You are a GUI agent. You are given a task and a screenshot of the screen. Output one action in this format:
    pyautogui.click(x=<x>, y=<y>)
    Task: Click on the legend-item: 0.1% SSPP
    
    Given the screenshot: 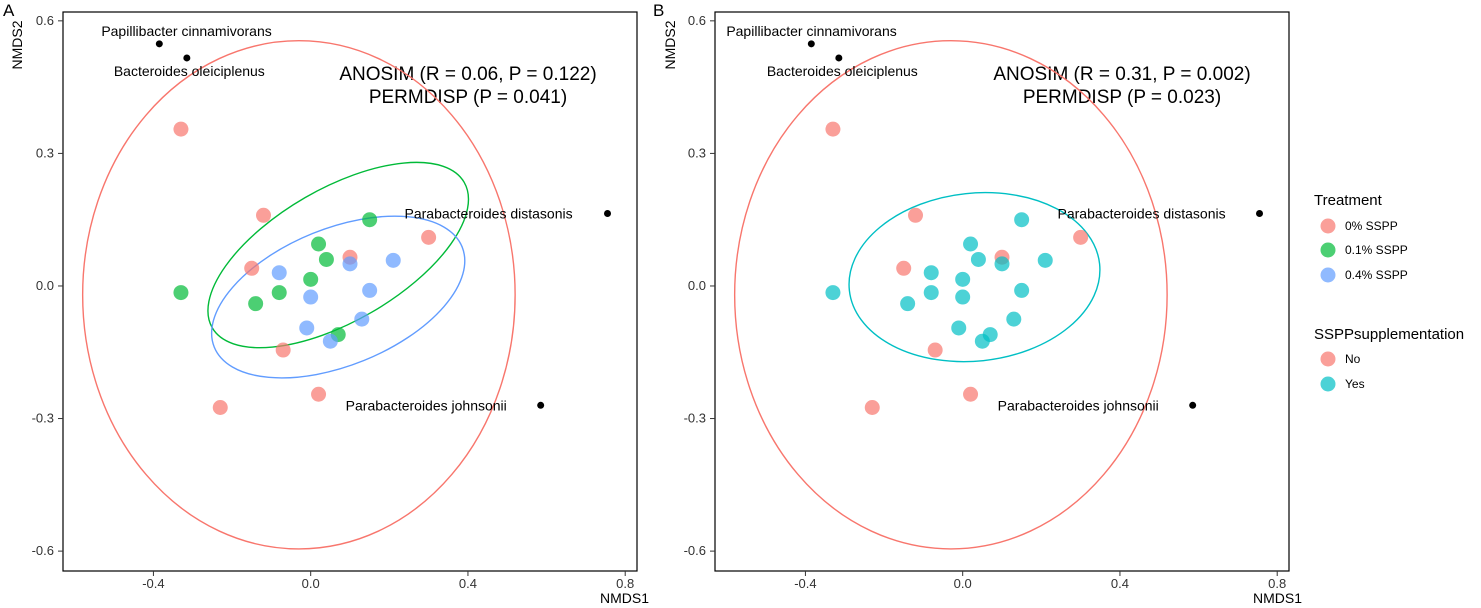 What is the action you would take?
    pyautogui.click(x=1364, y=250)
    